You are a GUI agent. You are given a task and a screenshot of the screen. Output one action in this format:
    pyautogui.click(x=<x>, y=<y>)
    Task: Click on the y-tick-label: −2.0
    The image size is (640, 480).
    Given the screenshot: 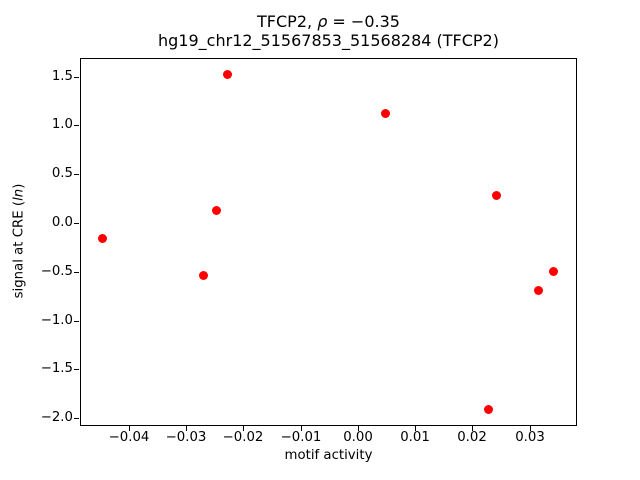 What is the action you would take?
    pyautogui.click(x=56, y=417)
    